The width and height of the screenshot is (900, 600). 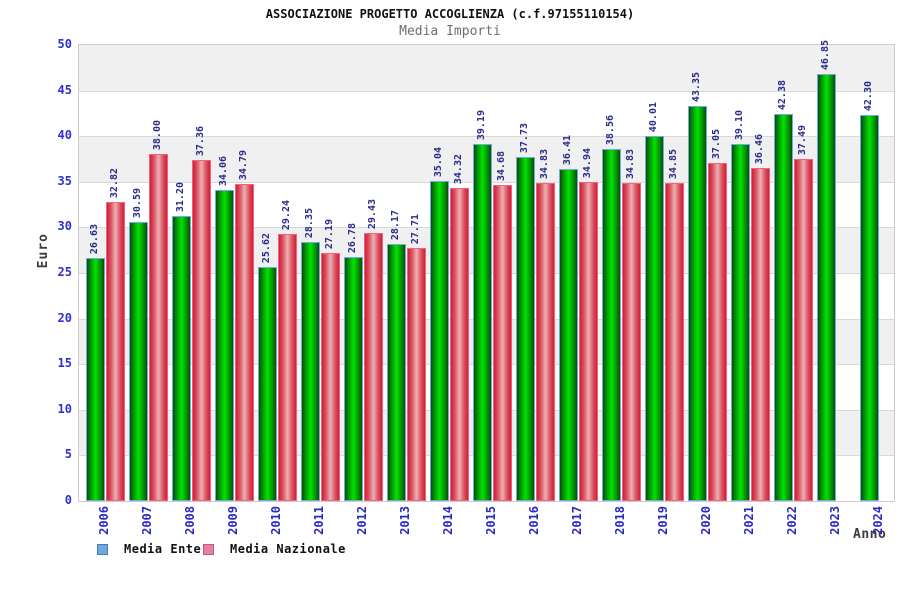 What do you see at coordinates (577, 520) in the screenshot?
I see `x-tick-year-label: 2017` at bounding box center [577, 520].